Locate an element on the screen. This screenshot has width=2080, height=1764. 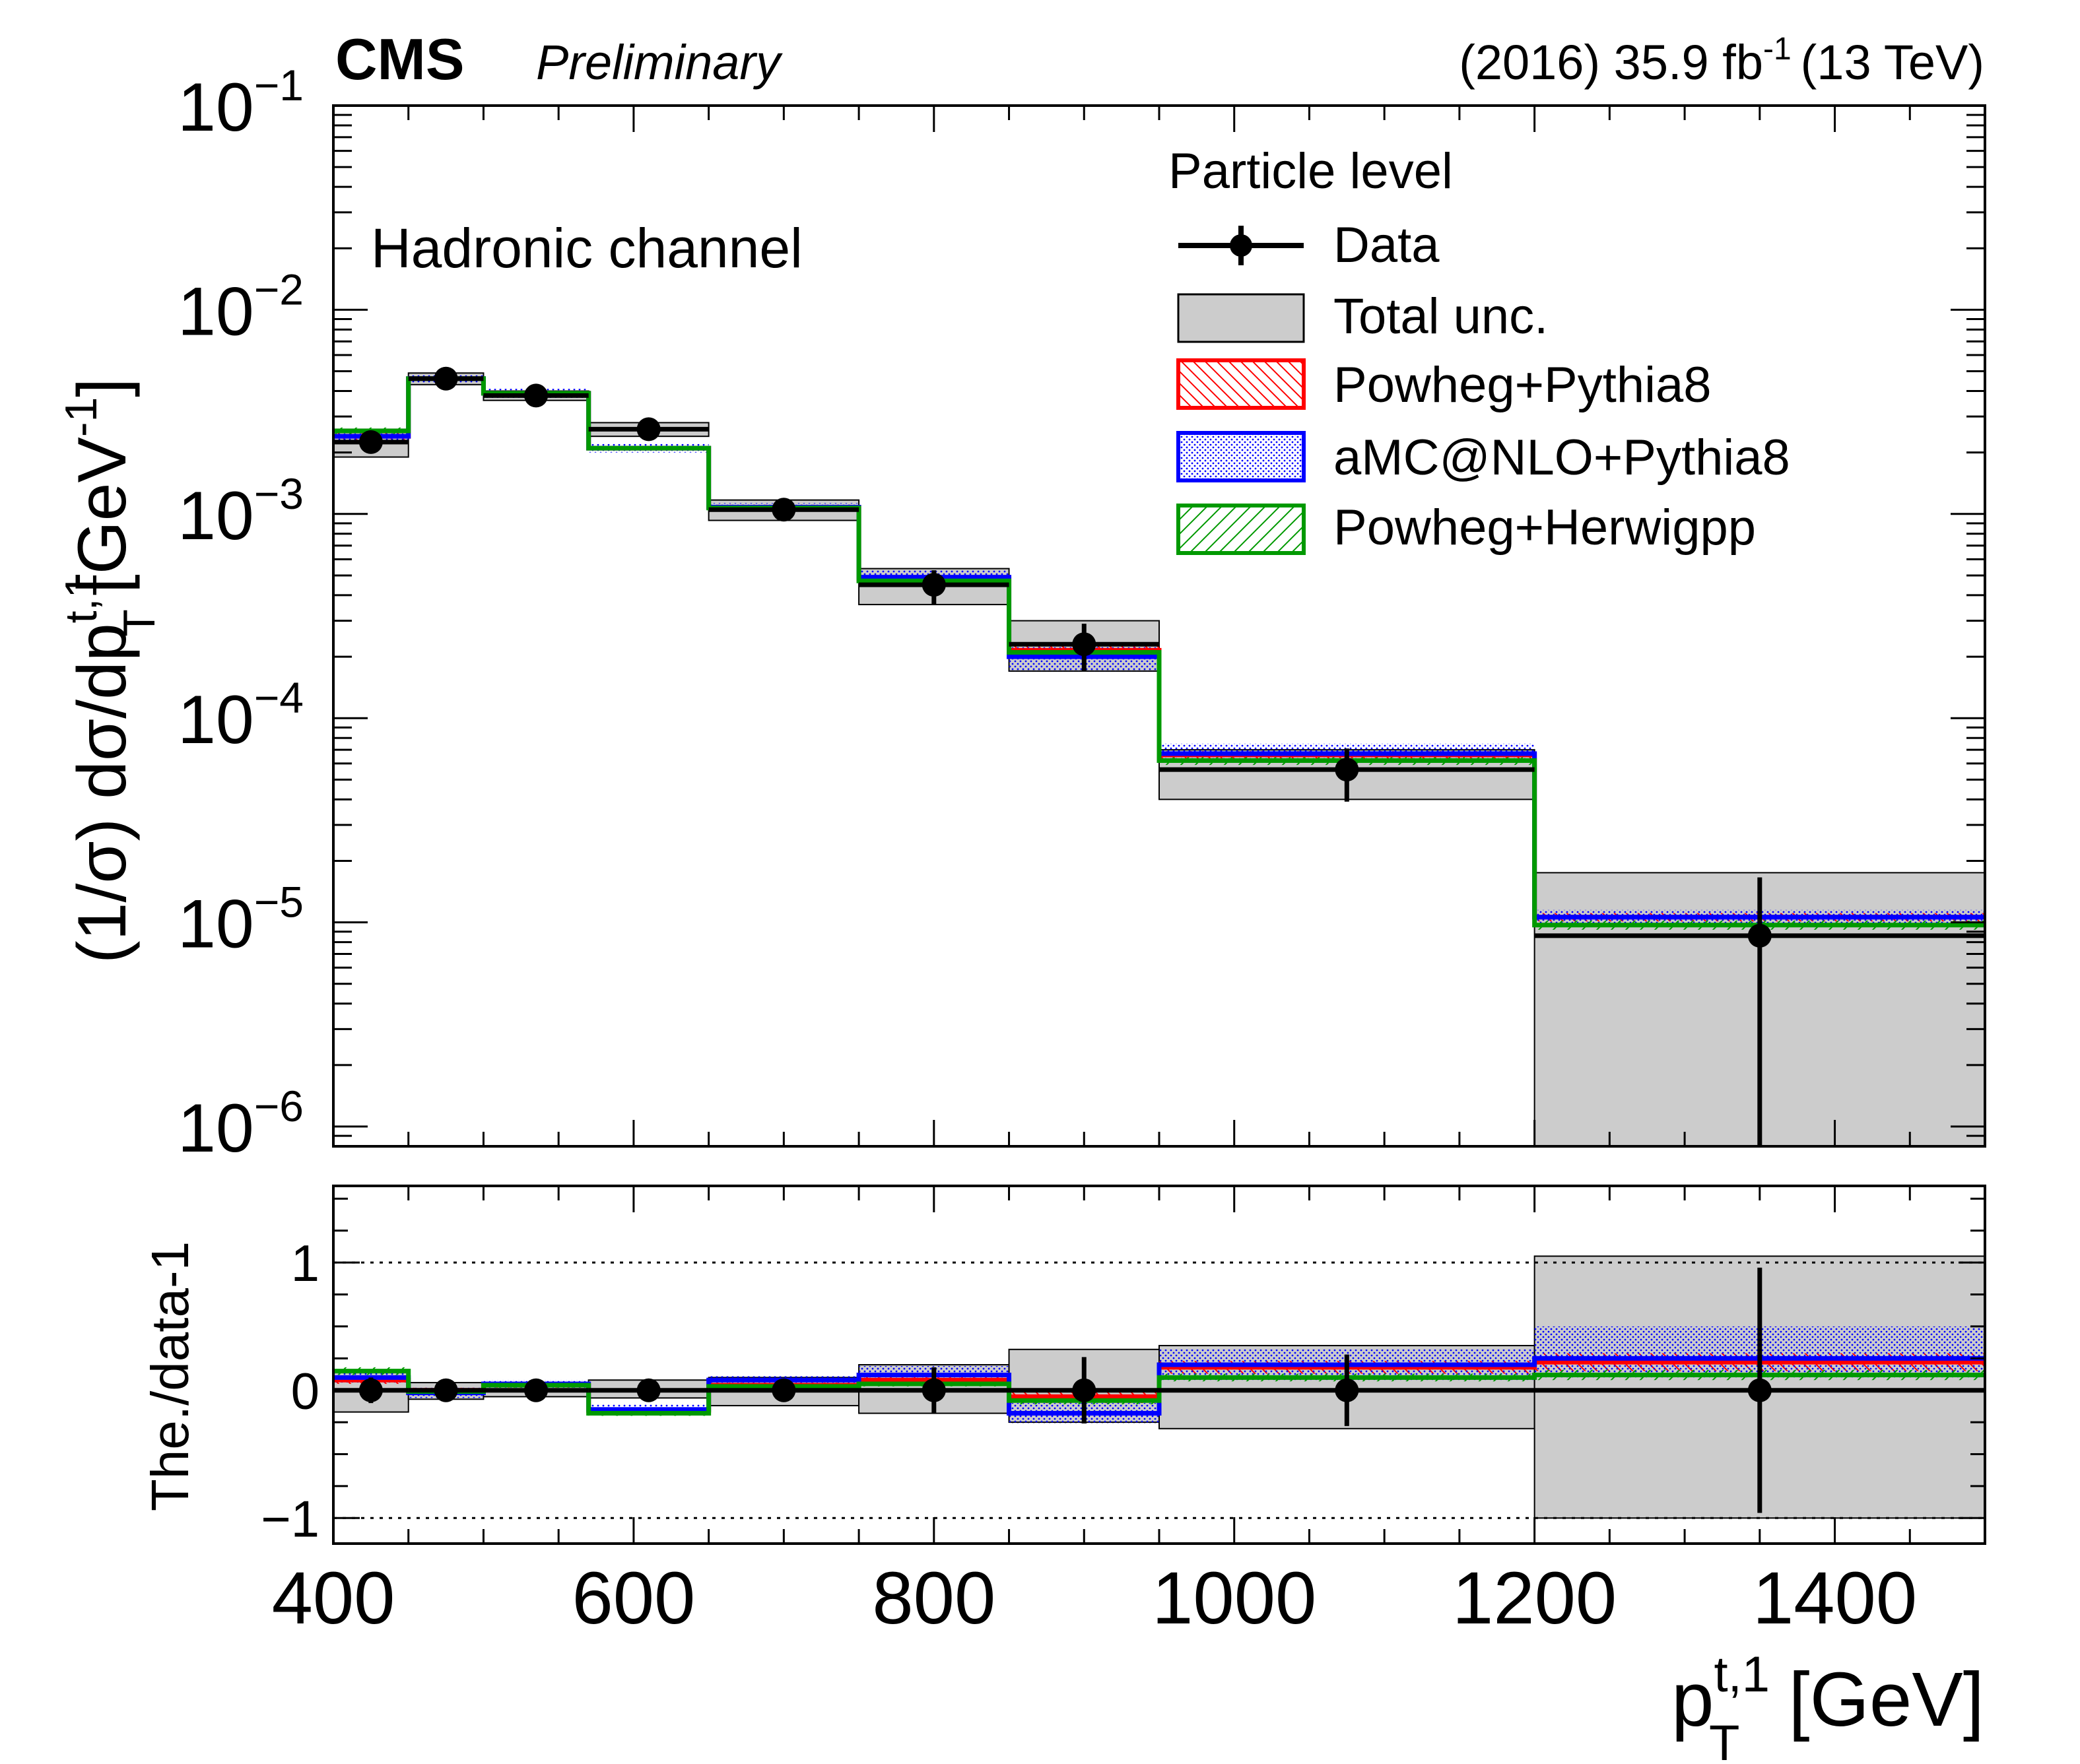
status-label: Preliminary is located at coordinates (659, 63).